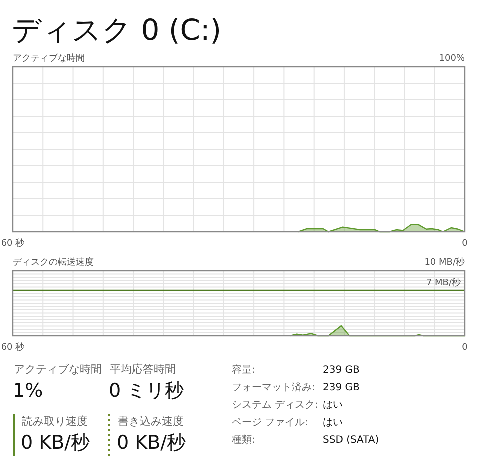 The image size is (494, 476). What do you see at coordinates (58, 369) in the screenshot?
I see `text: アクティブな時間` at bounding box center [58, 369].